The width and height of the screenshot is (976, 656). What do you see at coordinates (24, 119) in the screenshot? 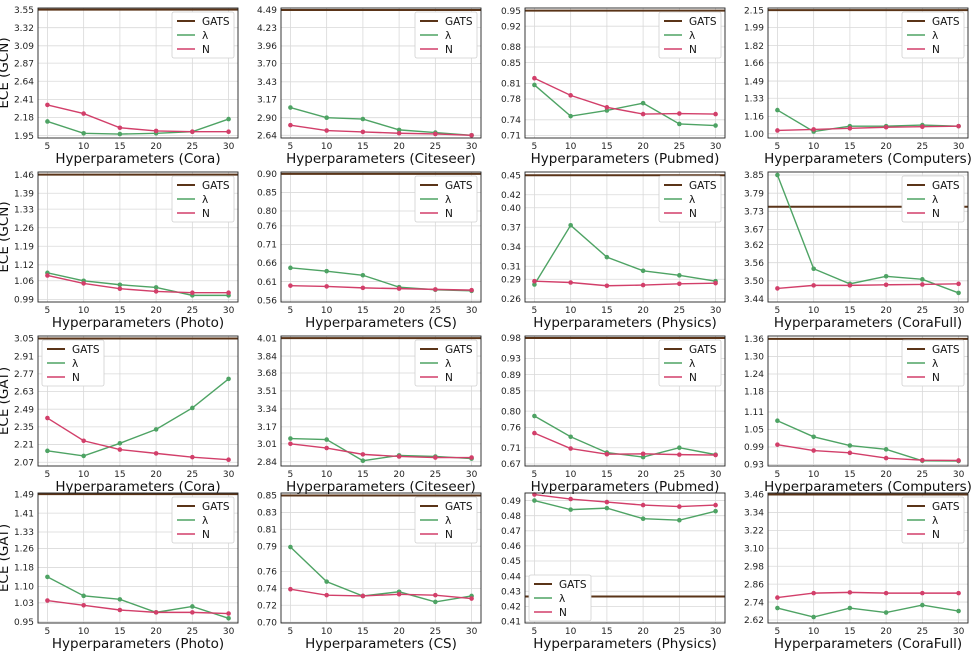
I see `y-tick-label: 2.18` at bounding box center [24, 119].